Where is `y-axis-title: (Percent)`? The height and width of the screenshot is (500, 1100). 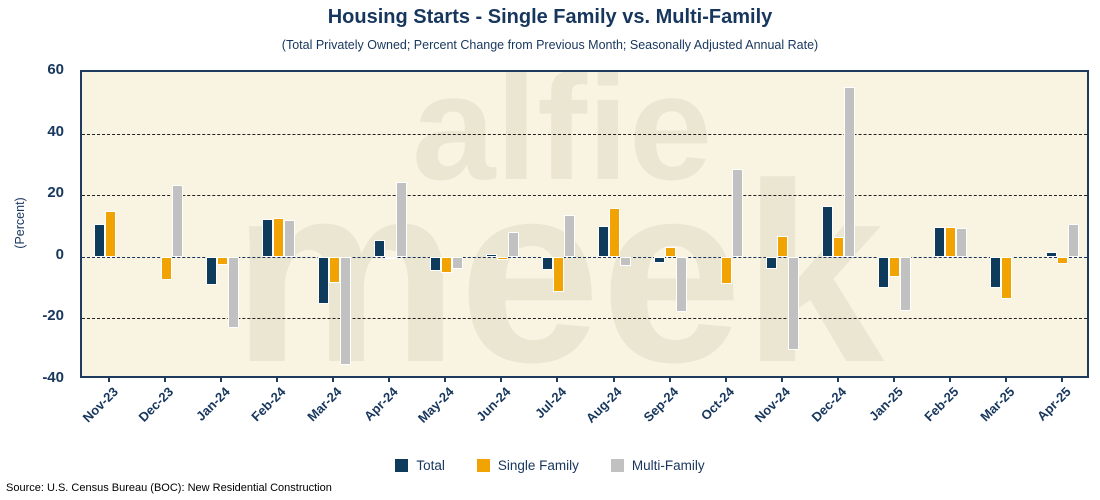 y-axis-title: (Percent) is located at coordinates (20, 223).